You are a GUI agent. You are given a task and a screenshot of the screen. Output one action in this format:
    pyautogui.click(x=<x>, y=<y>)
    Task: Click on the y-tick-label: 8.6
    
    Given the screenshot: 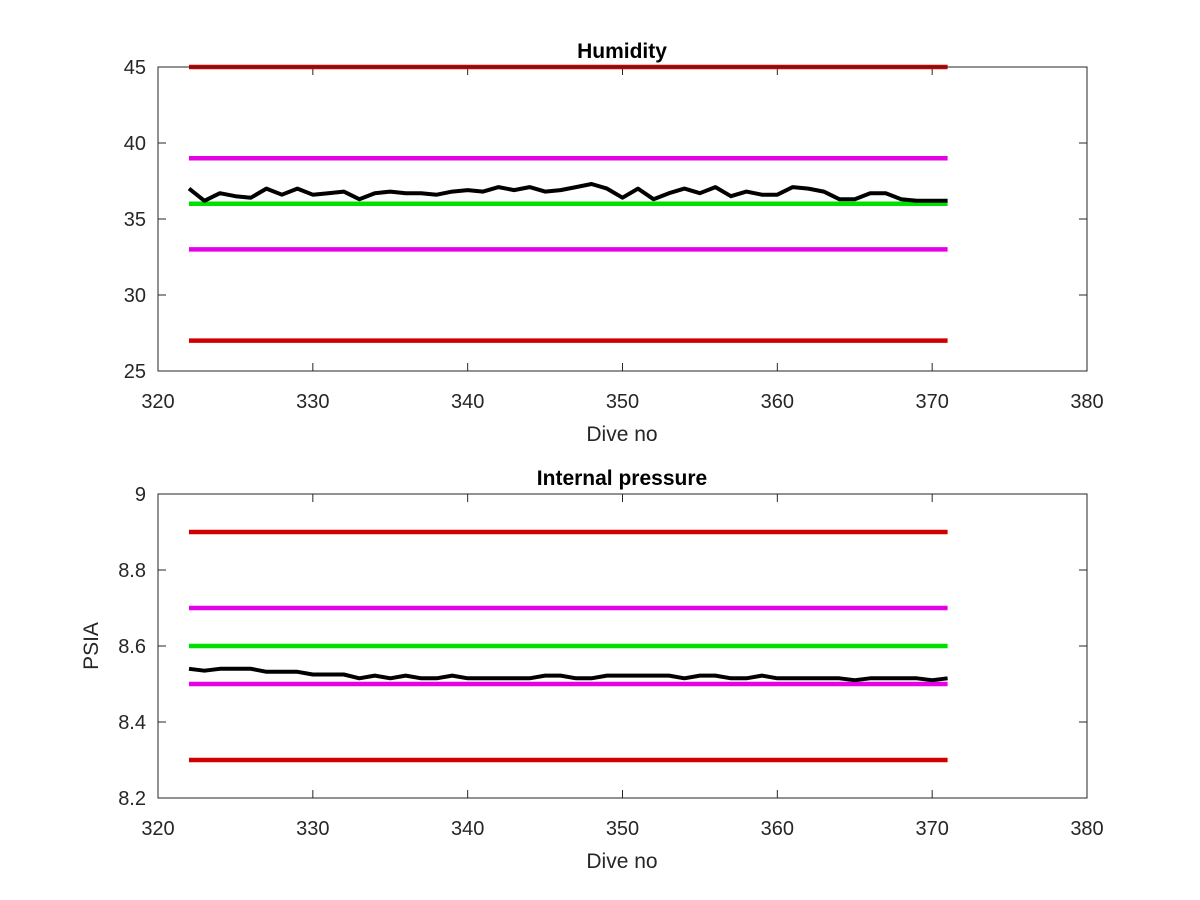 What is the action you would take?
    pyautogui.click(x=132, y=647)
    